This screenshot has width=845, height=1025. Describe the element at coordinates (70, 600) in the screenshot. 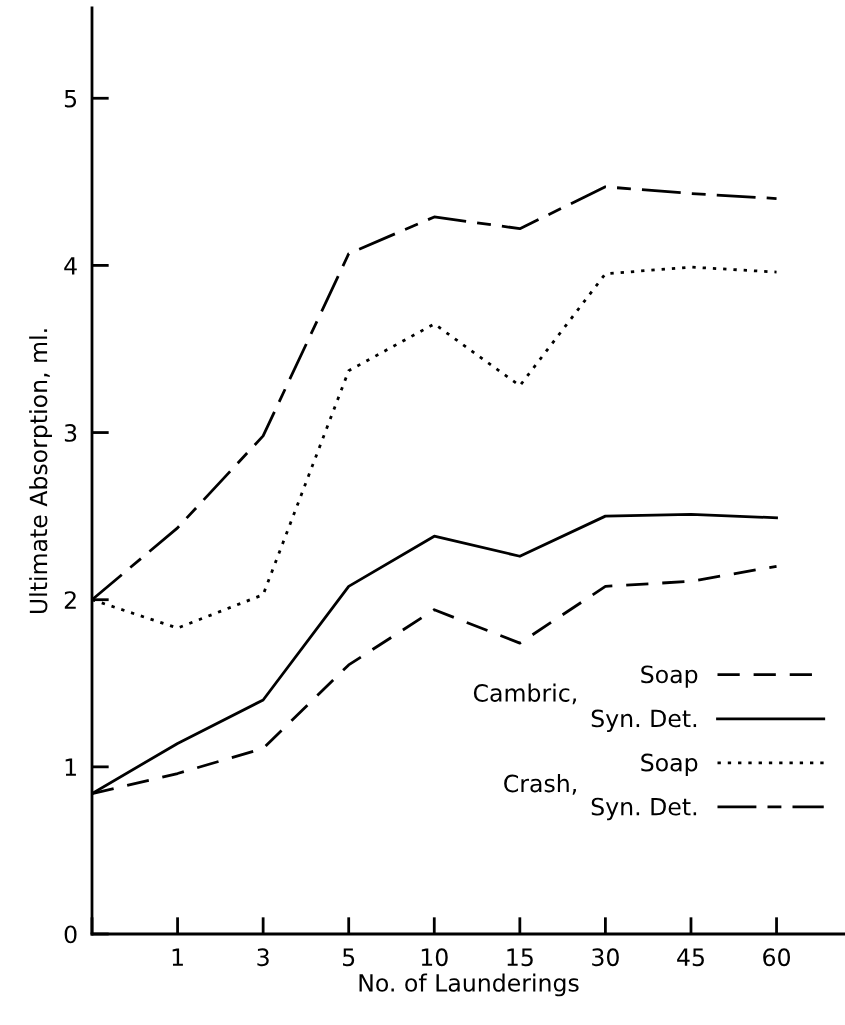

I see `y-tick-label: 2` at that location.